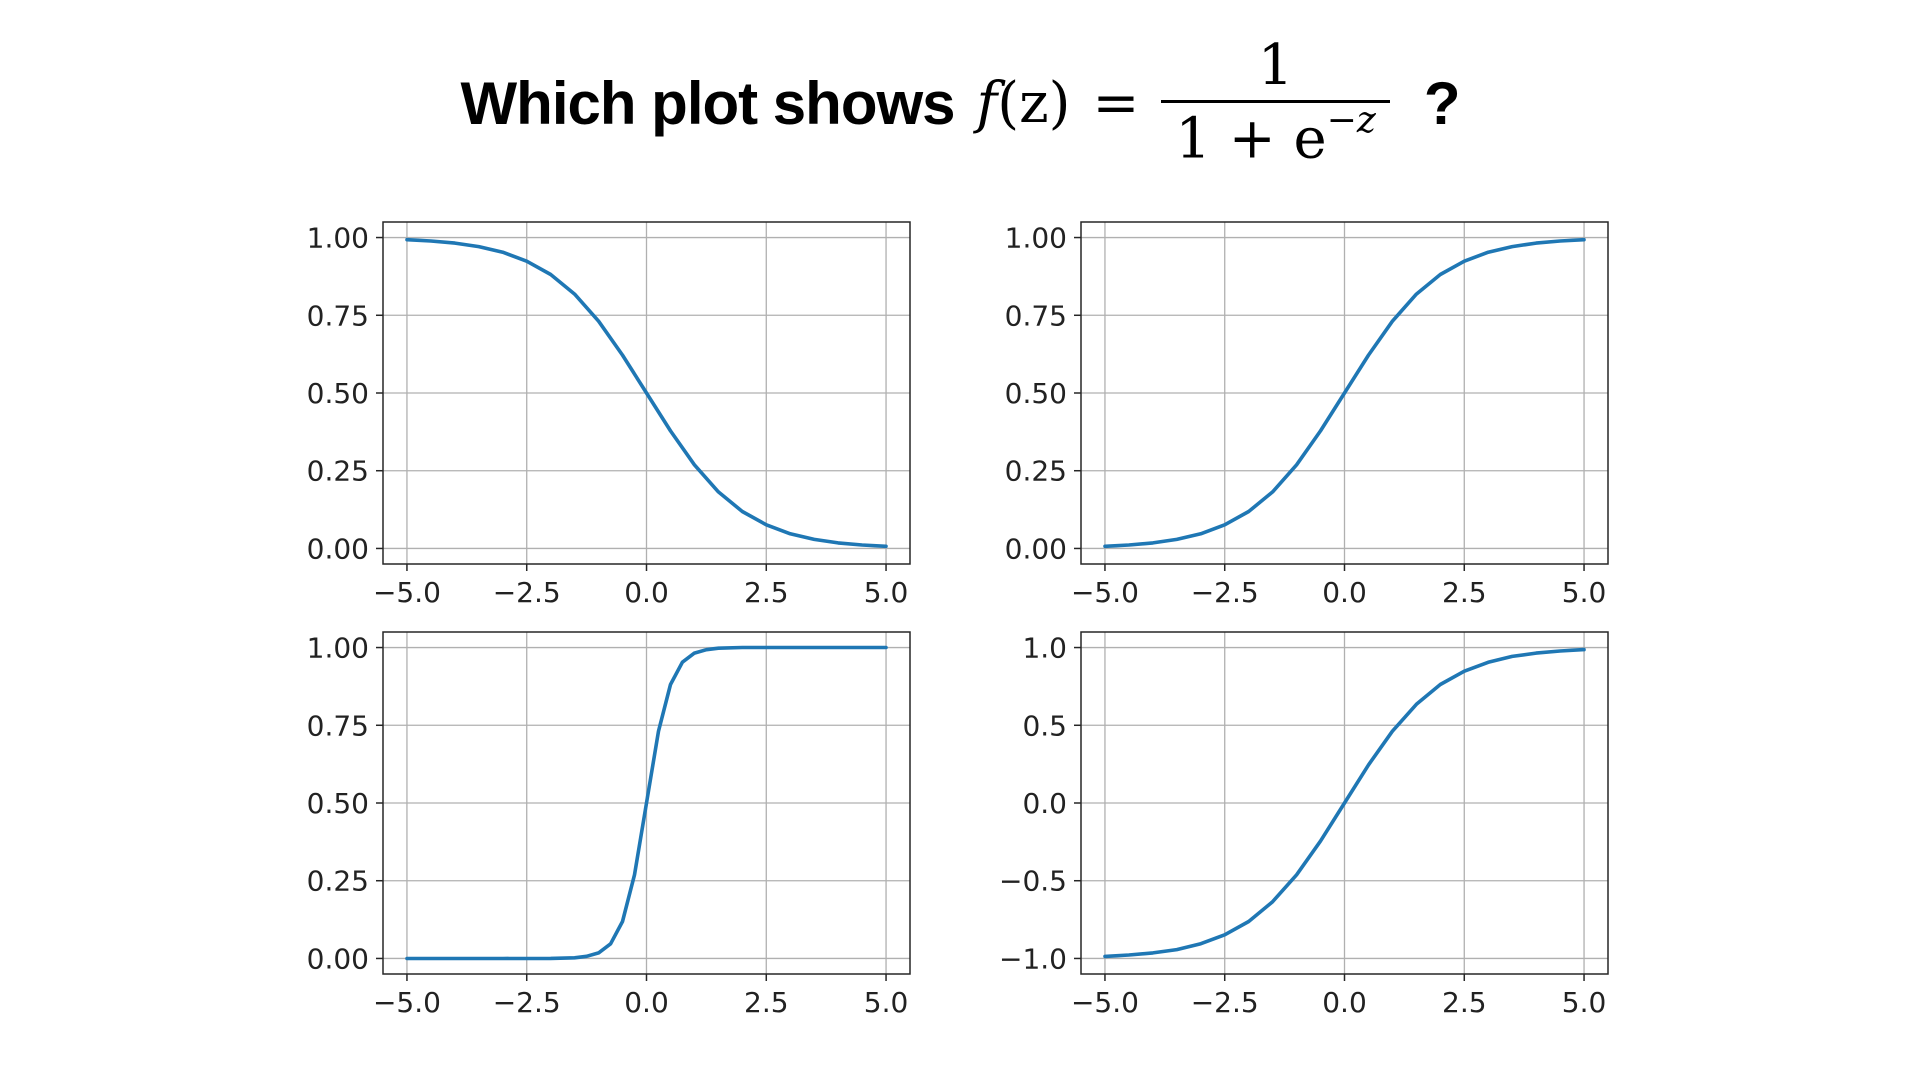 This screenshot has width=1920, height=1080. I want to click on y-tick-label: 0.5, so click(1044, 725).